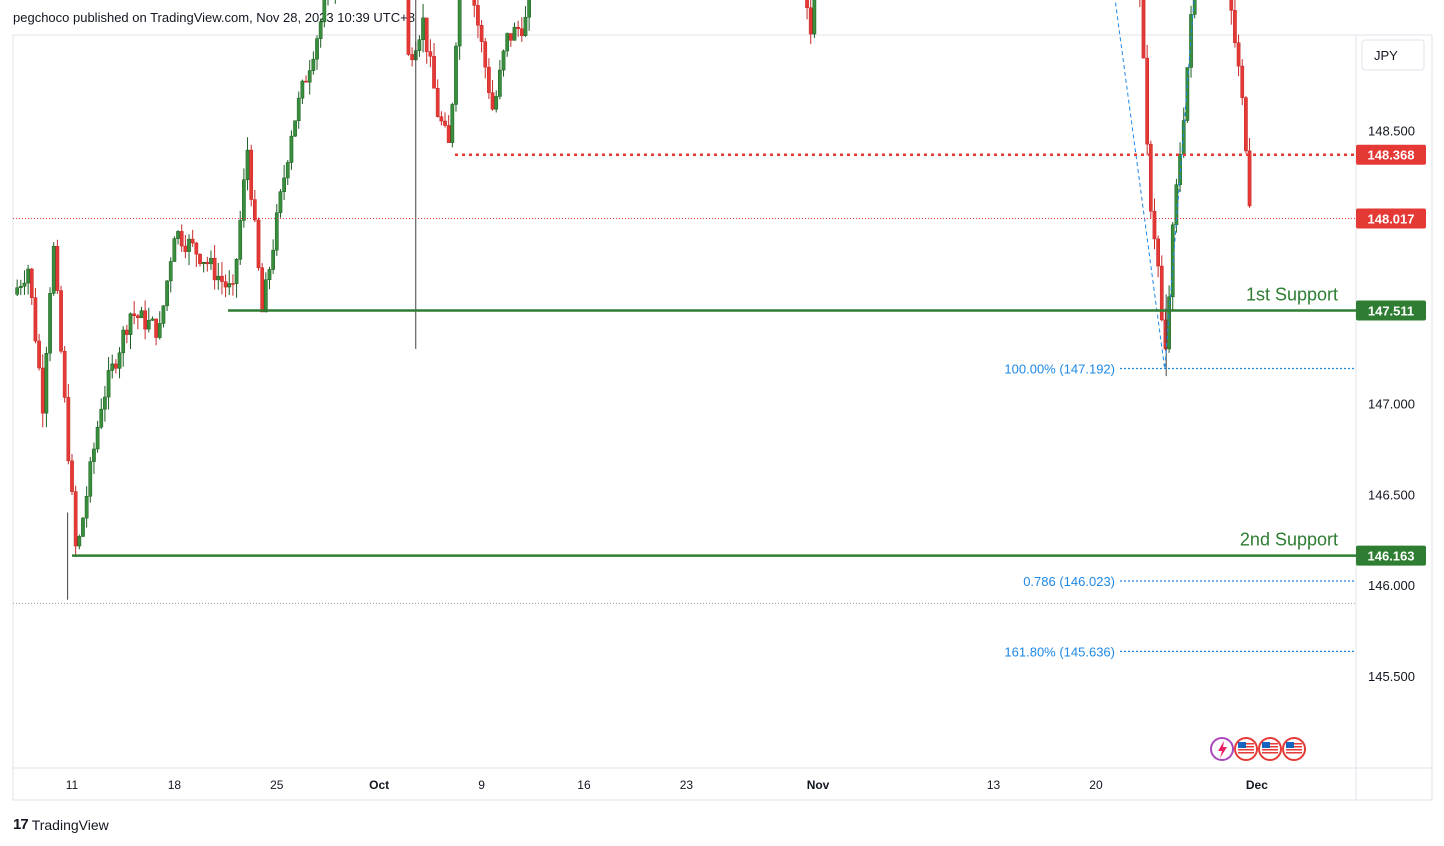 The width and height of the screenshot is (1444, 846). Describe the element at coordinates (1391, 585) in the screenshot. I see `y-tick-label: 146.000` at that location.